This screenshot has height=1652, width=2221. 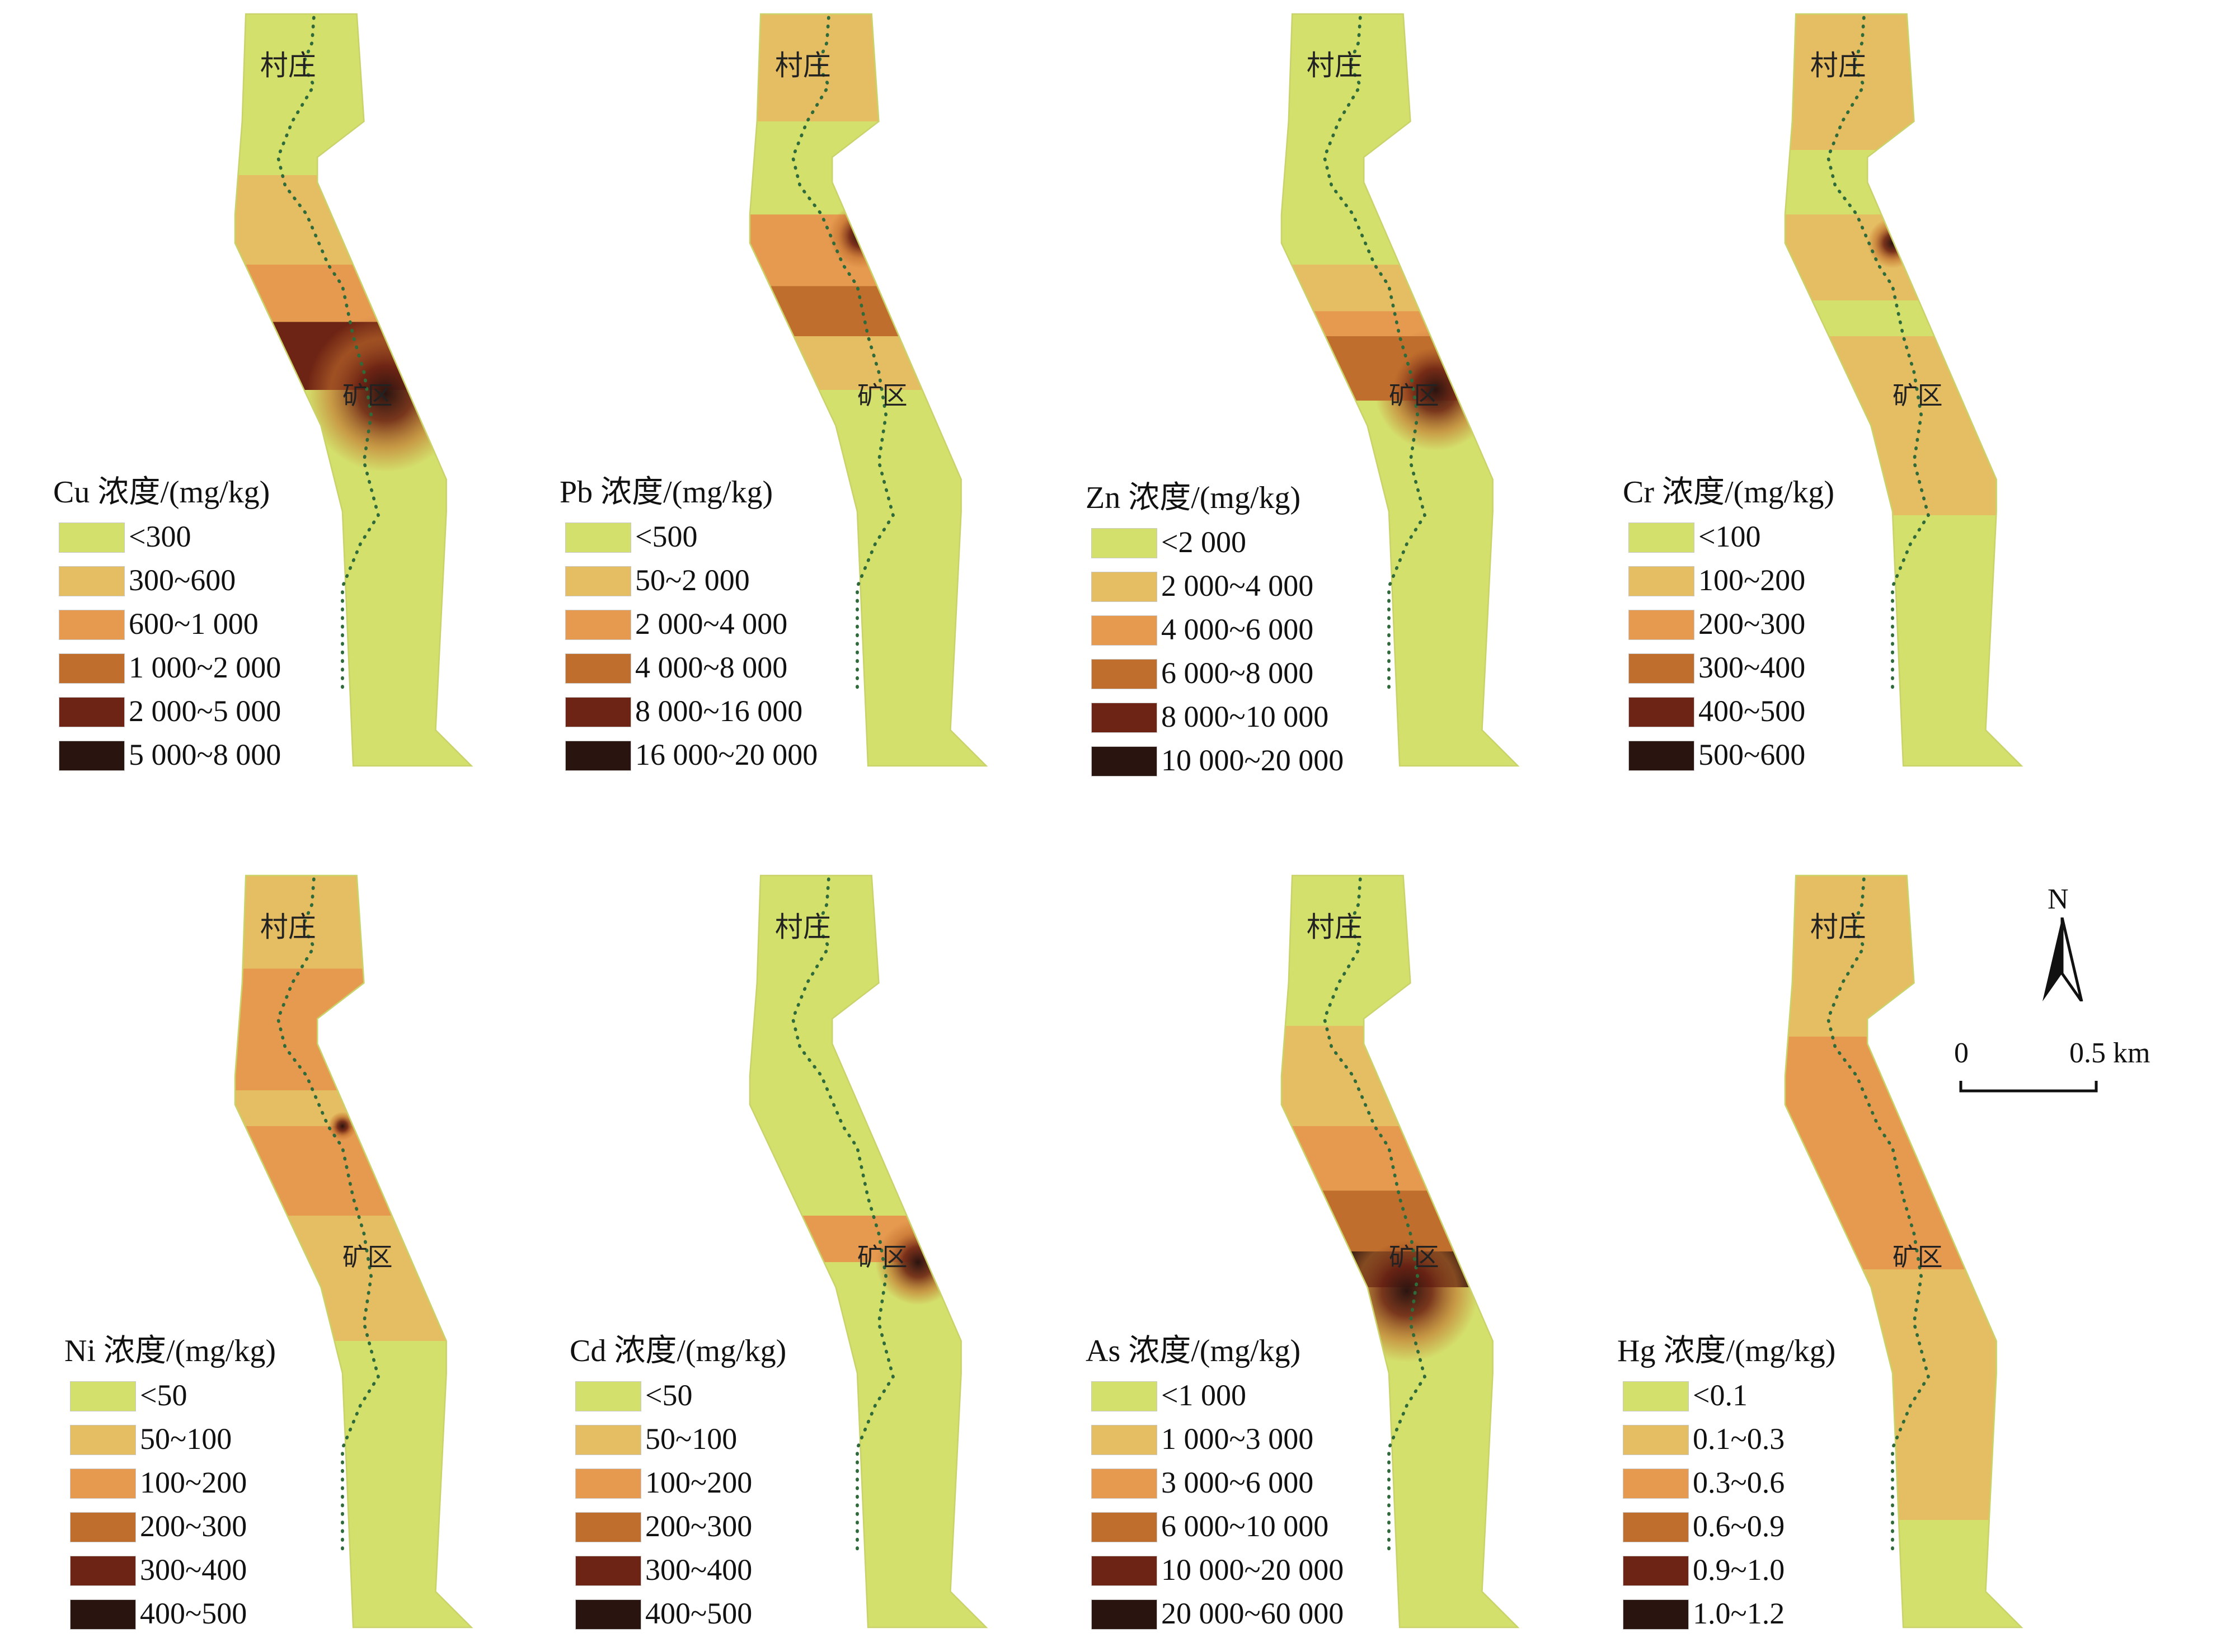 I want to click on legend-entry: 6 000~10 000, so click(x=1248, y=1526).